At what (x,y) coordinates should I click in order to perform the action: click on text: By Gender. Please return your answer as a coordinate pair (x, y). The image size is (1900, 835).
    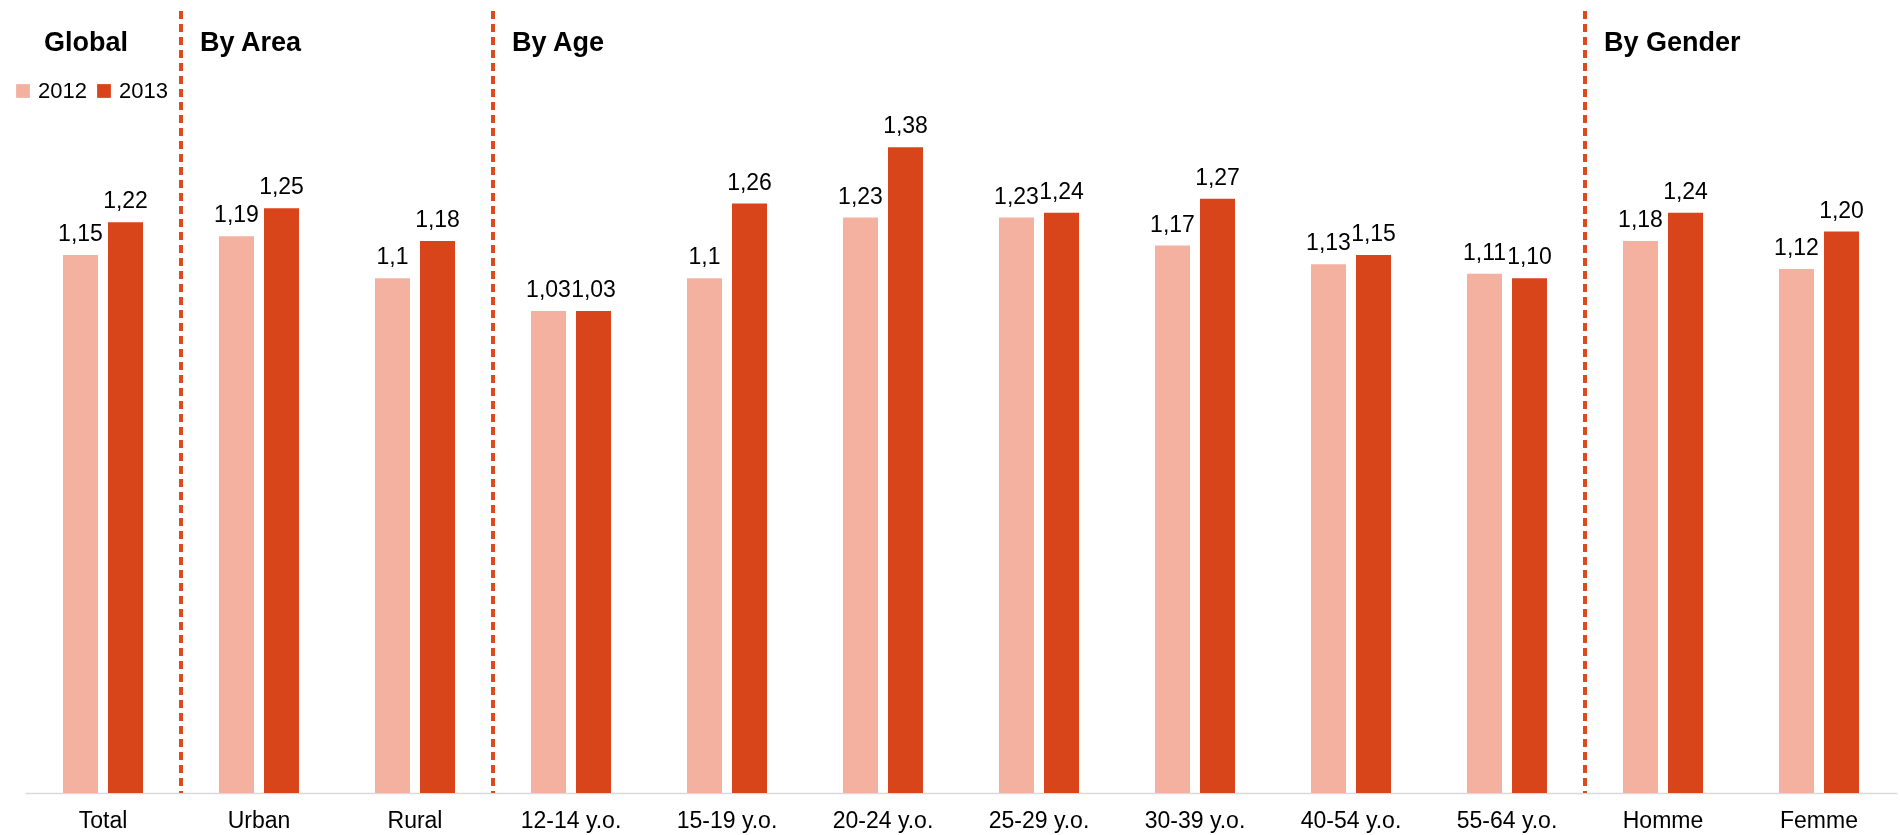
    Looking at the image, I should click on (1673, 42).